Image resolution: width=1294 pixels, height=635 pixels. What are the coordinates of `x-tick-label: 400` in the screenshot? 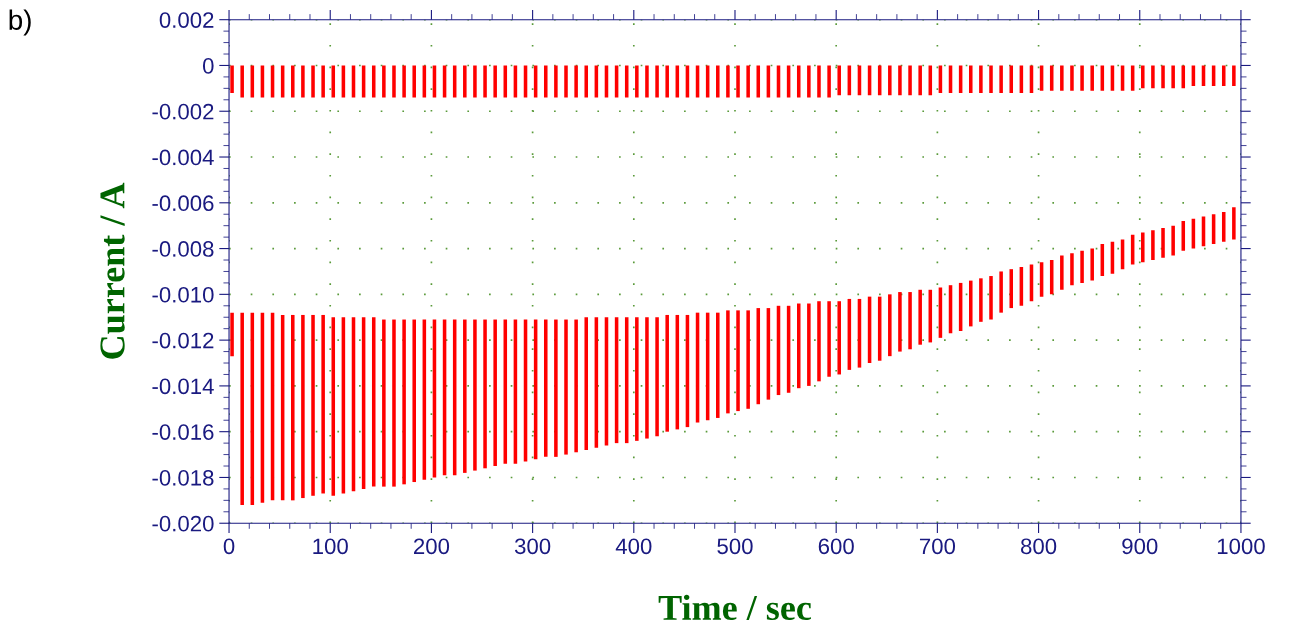 It's located at (633, 546).